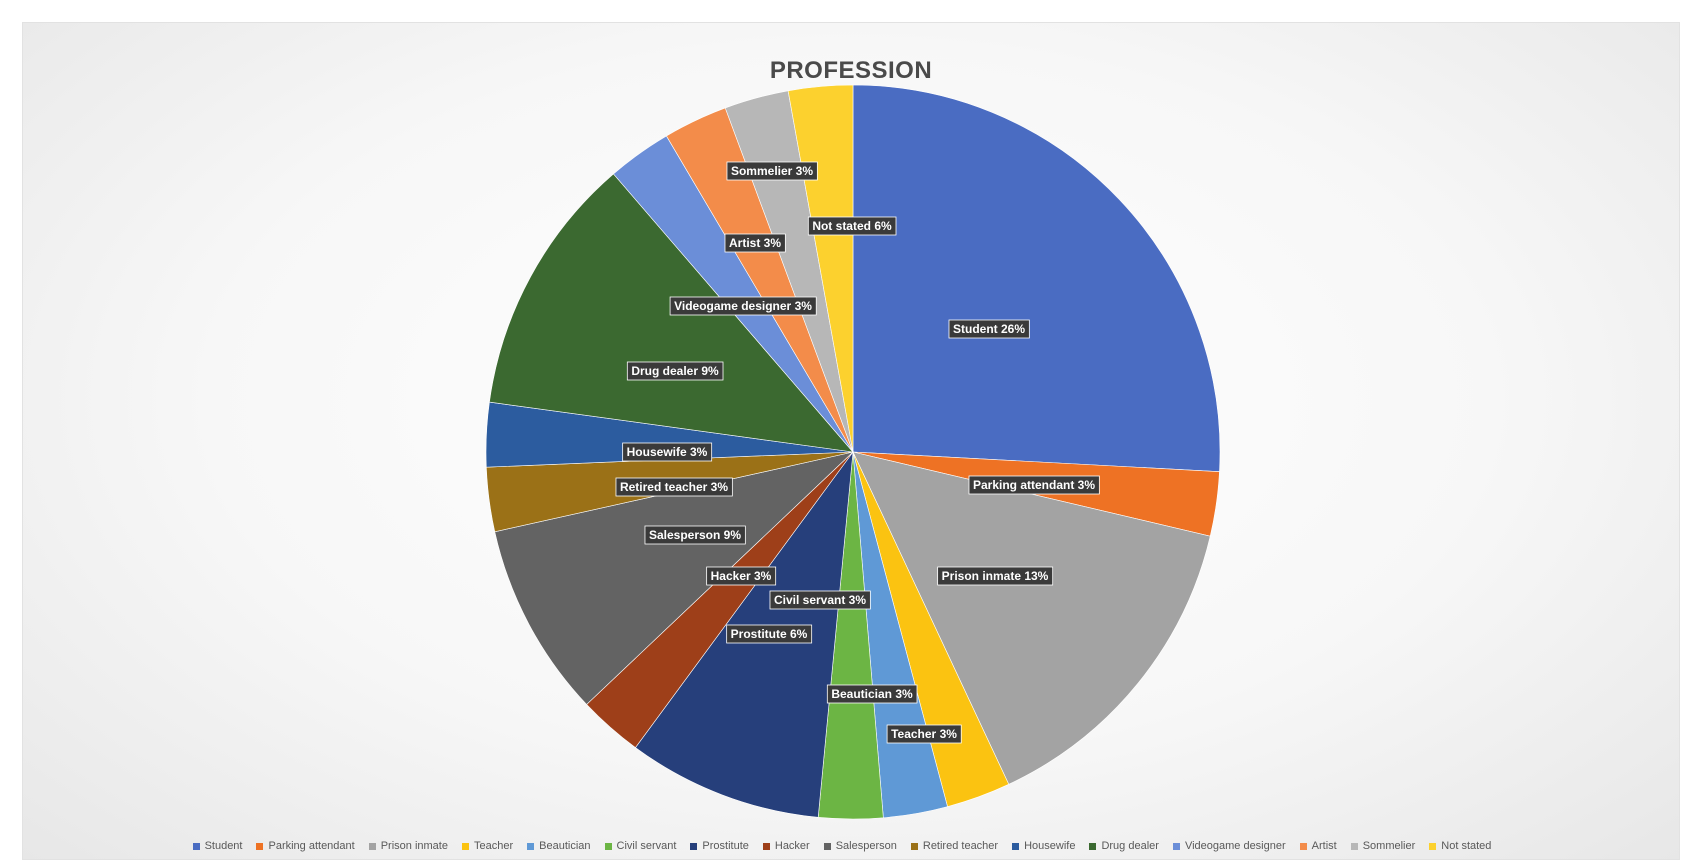 The height and width of the screenshot is (868, 1684). I want to click on data-label: Prison inmate 13%, so click(995, 576).